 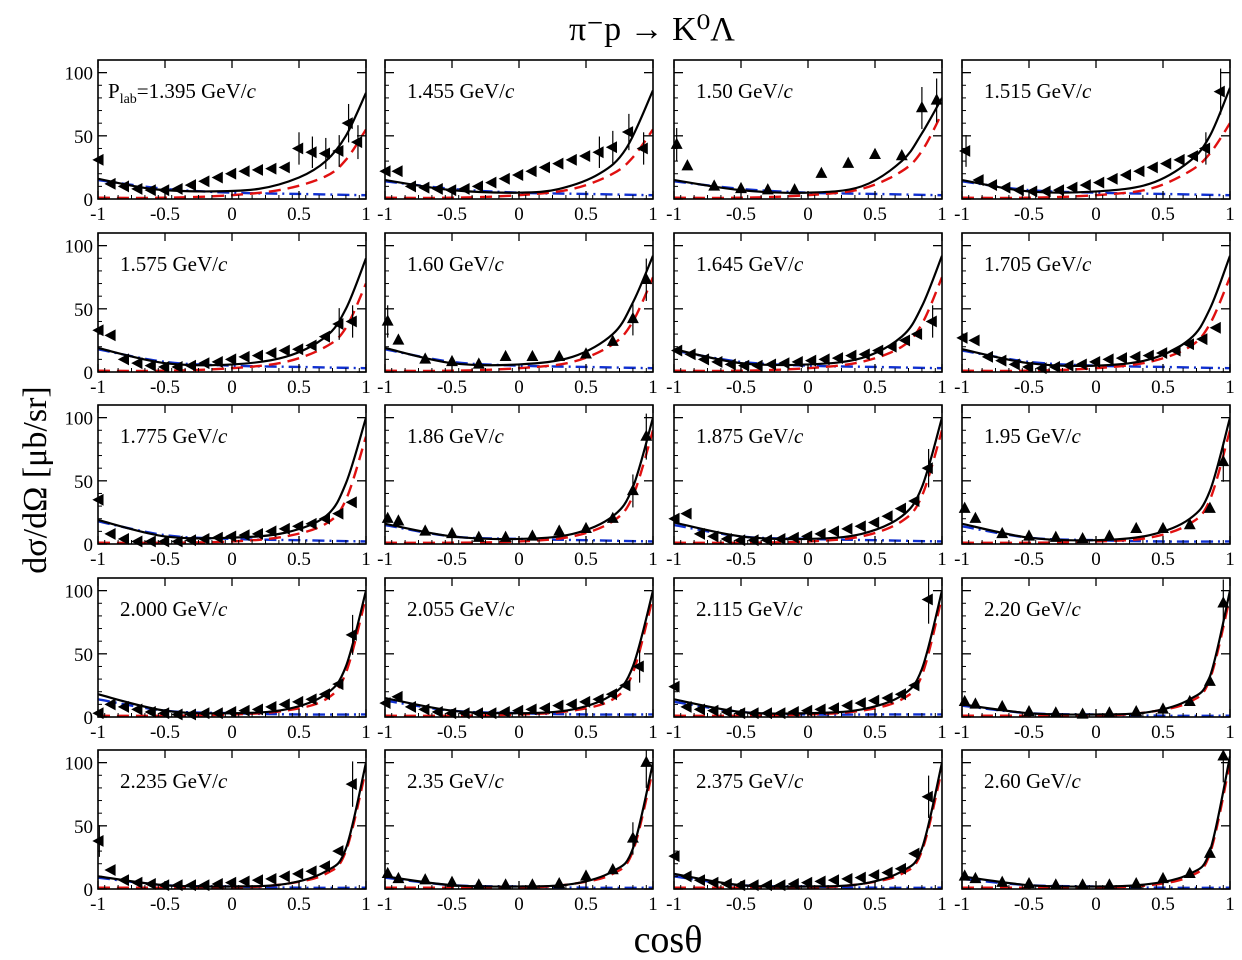 What do you see at coordinates (218, 660) in the screenshot?
I see `panel: -1 -0.5 0 0.5 1 0 50 100 2.000 GeV/c` at bounding box center [218, 660].